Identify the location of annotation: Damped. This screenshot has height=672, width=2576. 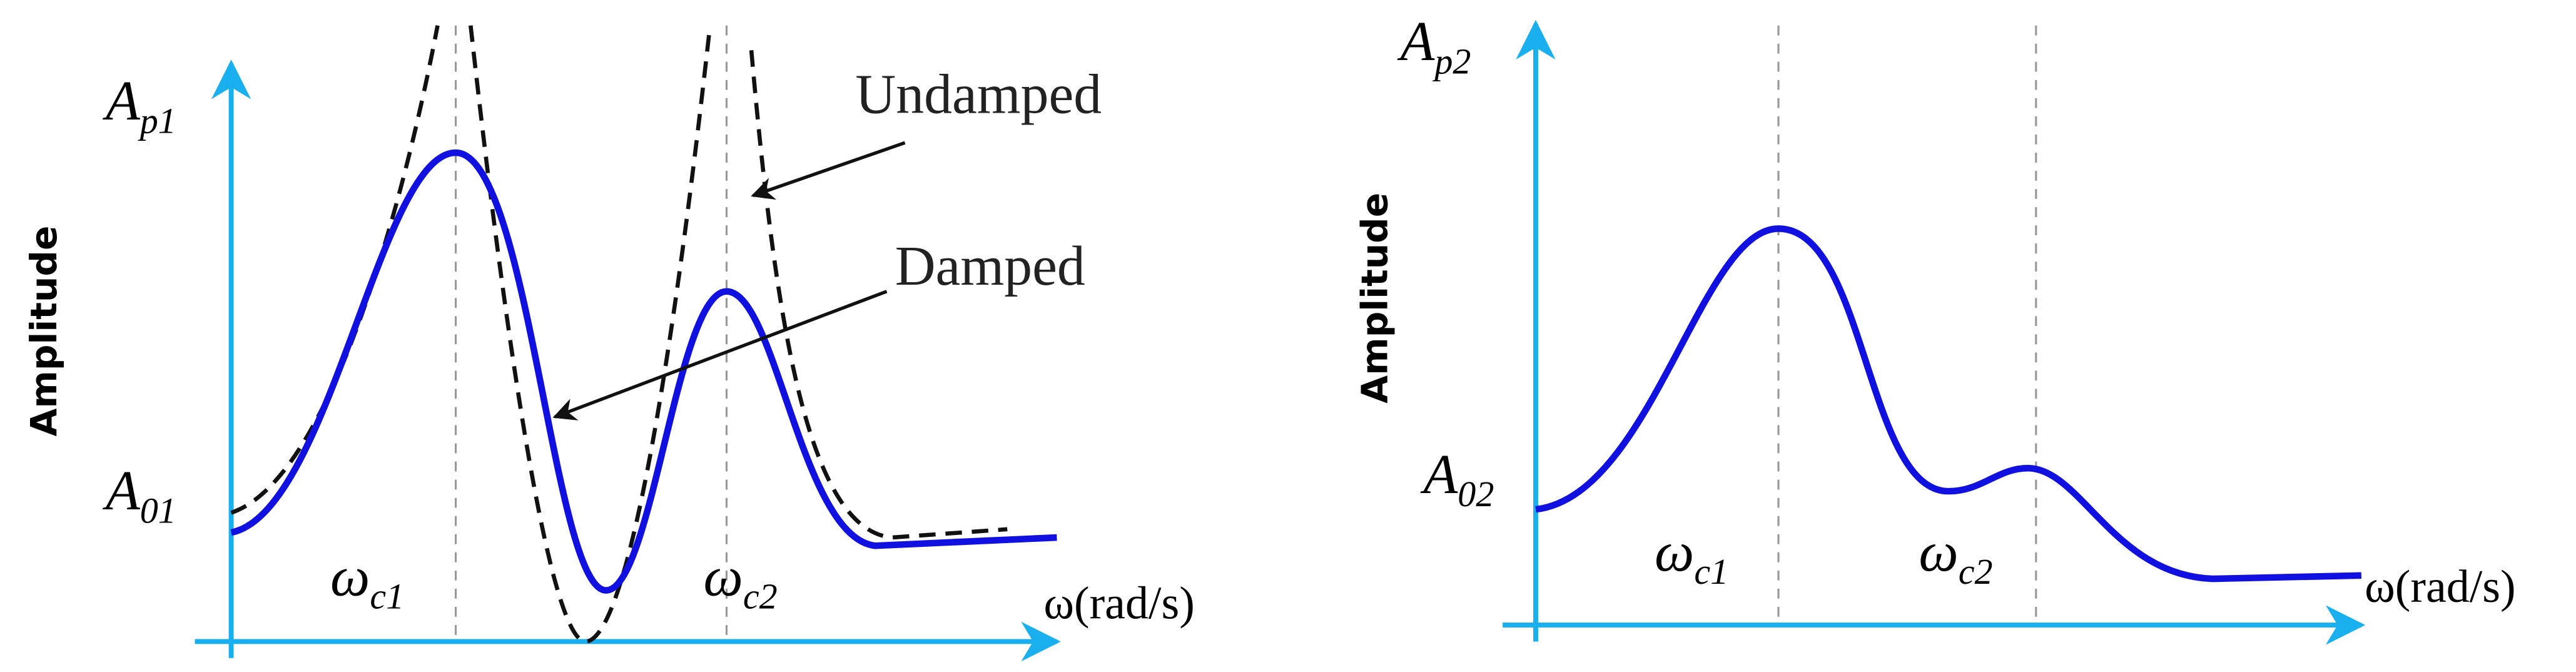
(990, 266).